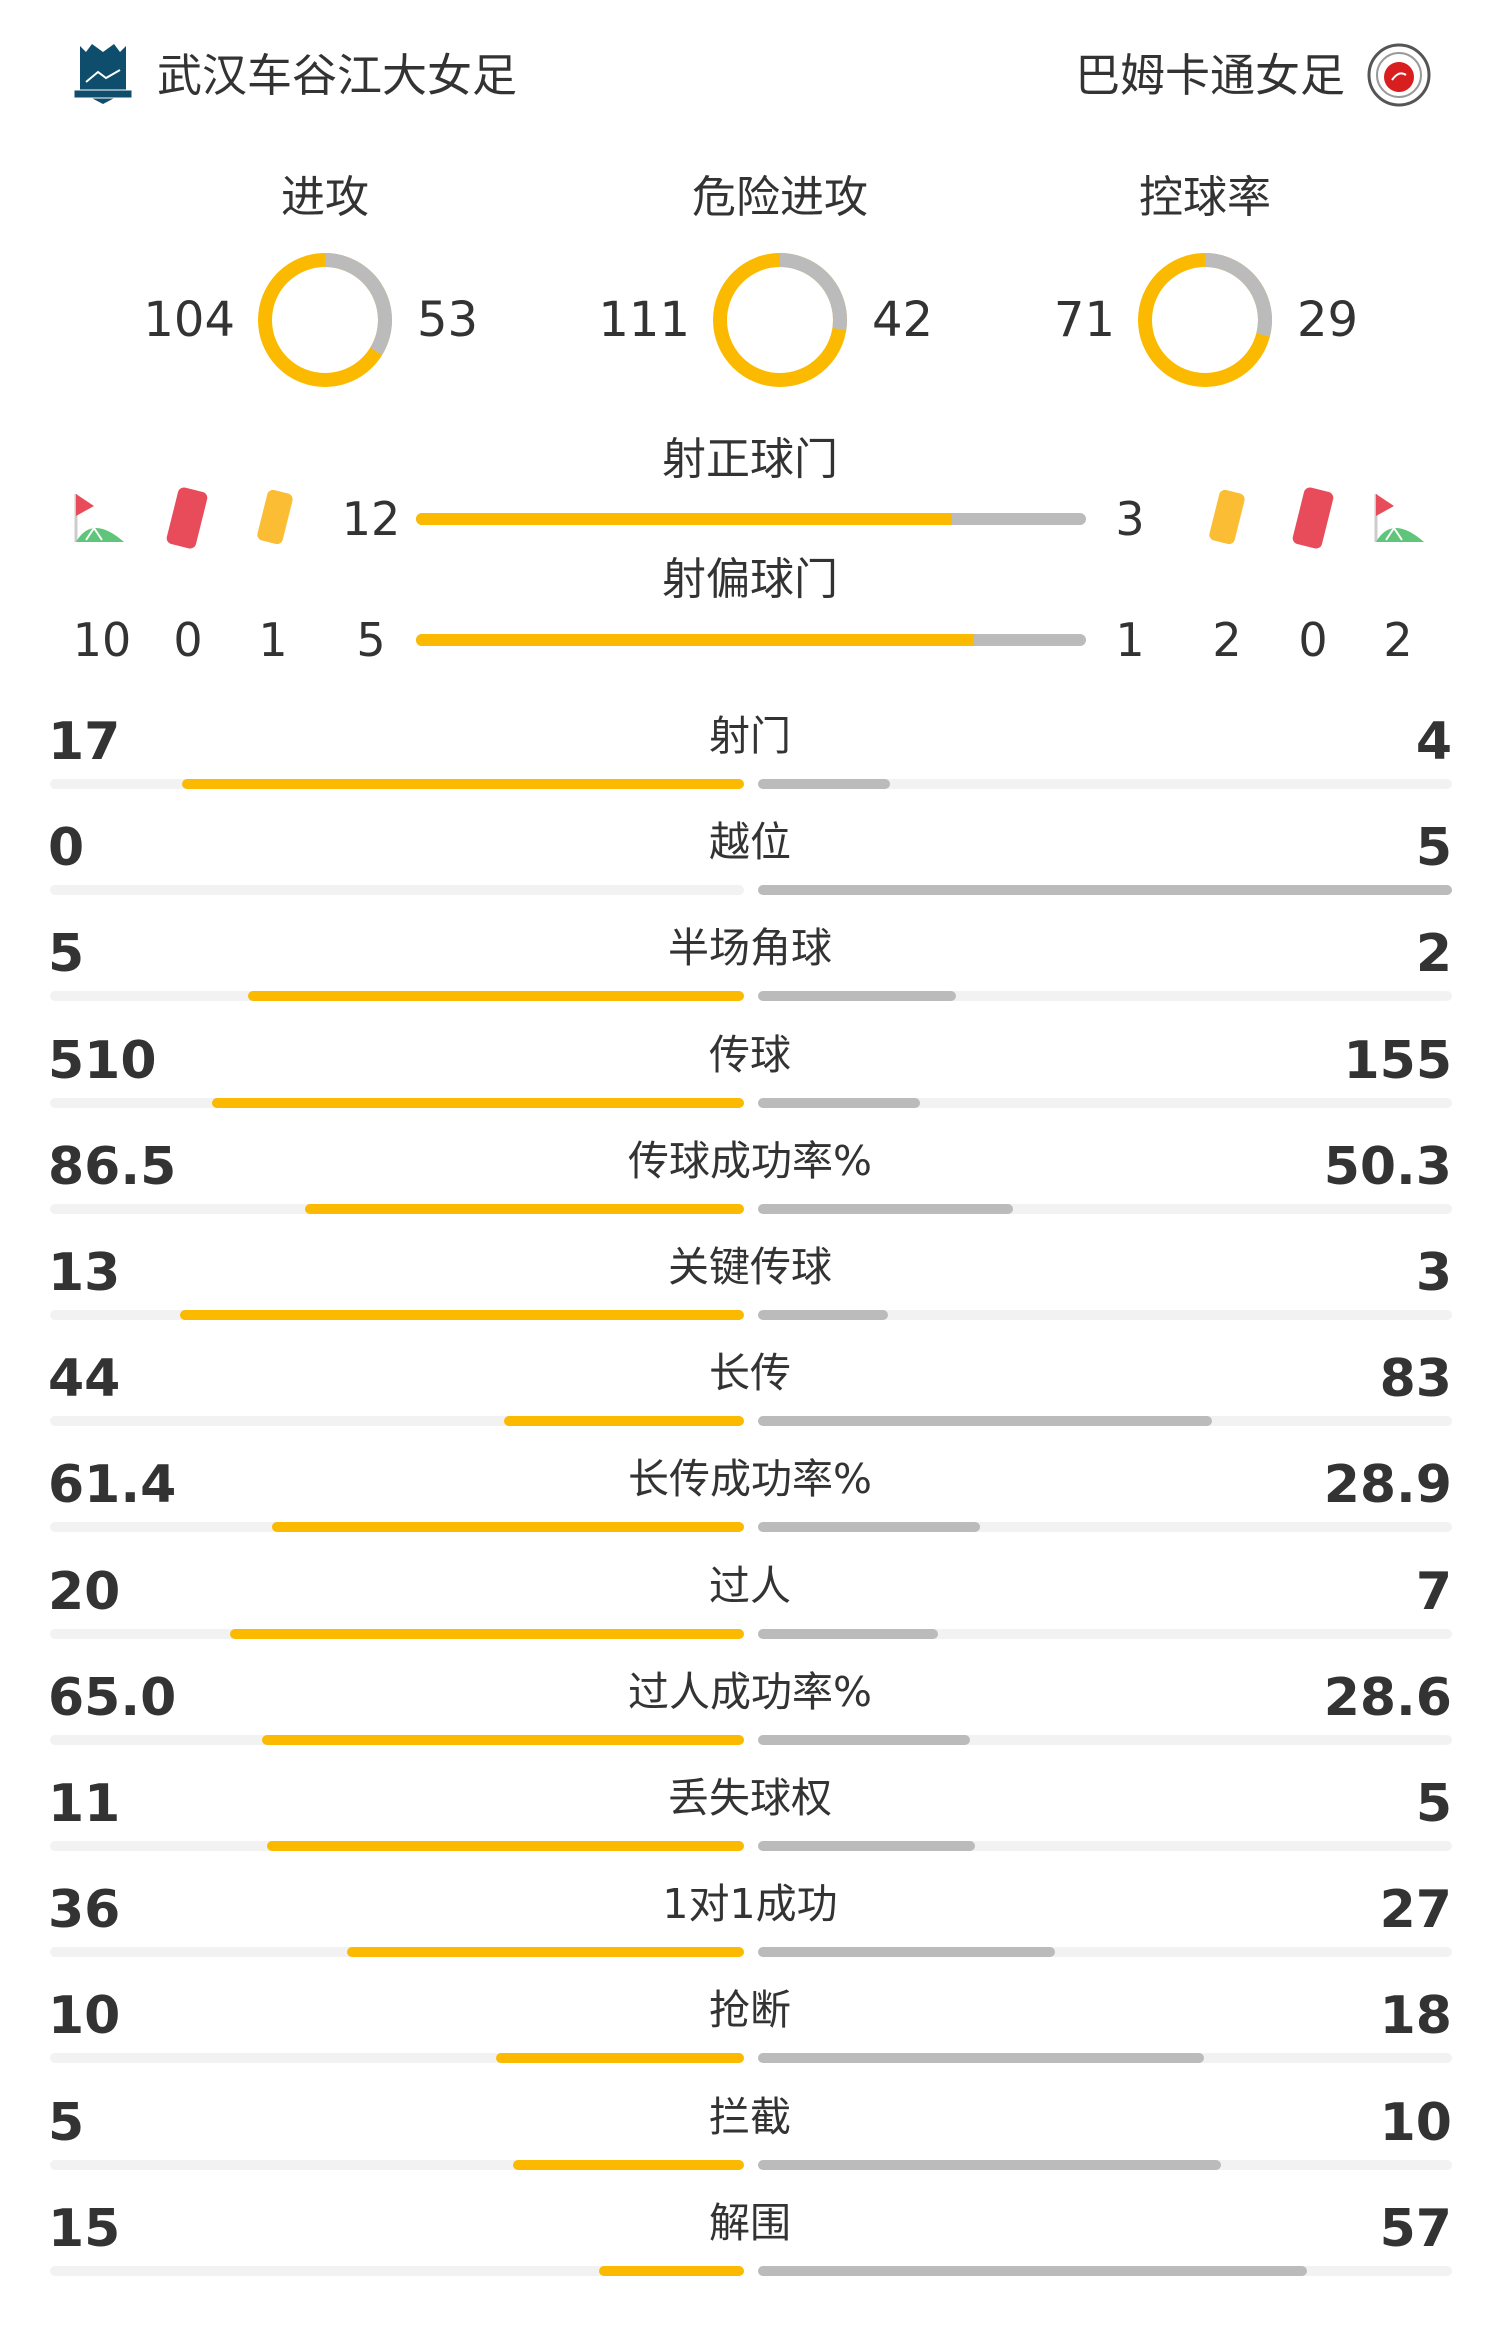  I want to click on stat-away-value: 28.6, so click(1387, 1697).